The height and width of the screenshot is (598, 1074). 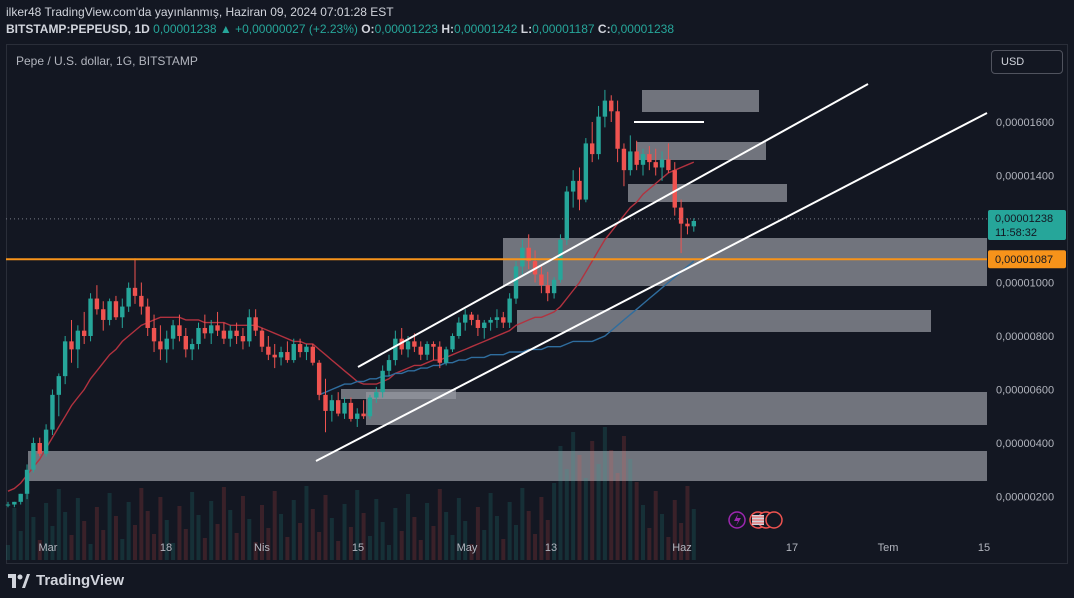 I want to click on tradingview-logo: TradingView, so click(x=66, y=580).